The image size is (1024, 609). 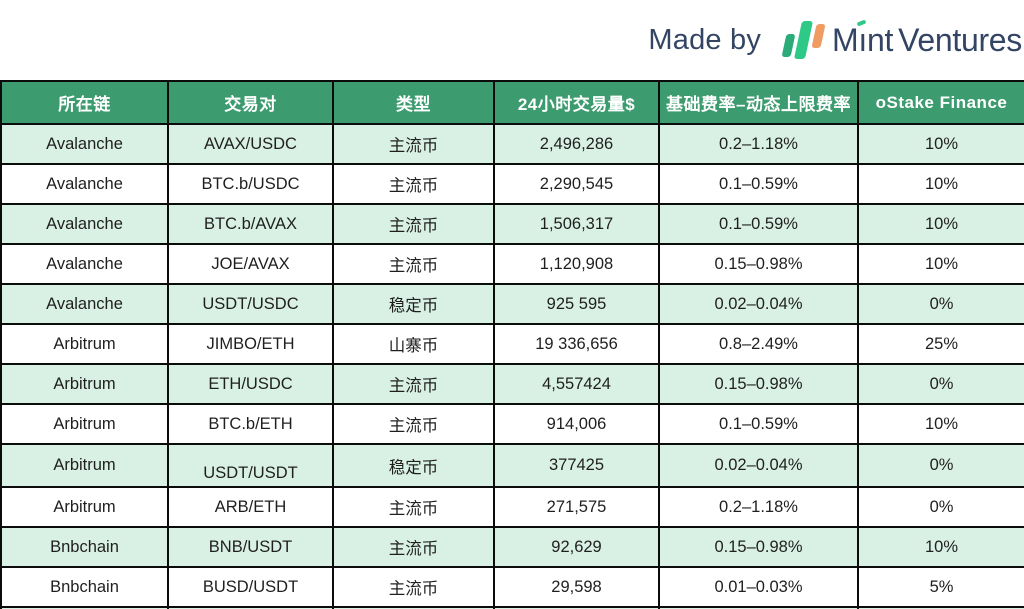 What do you see at coordinates (576, 304) in the screenshot?
I see `table-cell: 925 595` at bounding box center [576, 304].